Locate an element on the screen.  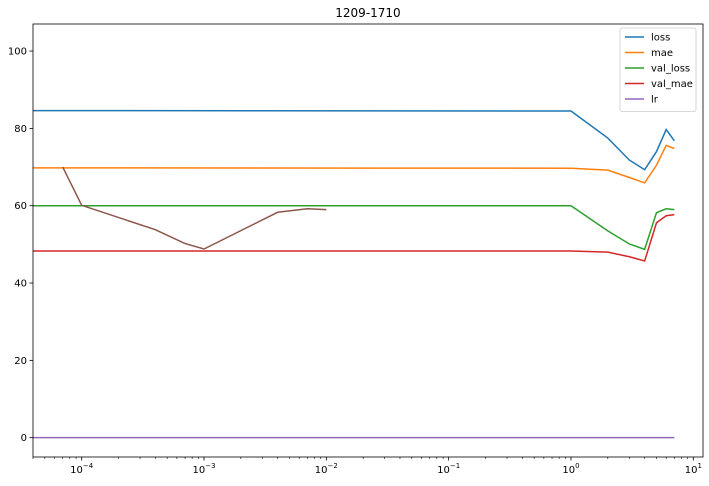
legend-label-loss: loss is located at coordinates (660, 38).